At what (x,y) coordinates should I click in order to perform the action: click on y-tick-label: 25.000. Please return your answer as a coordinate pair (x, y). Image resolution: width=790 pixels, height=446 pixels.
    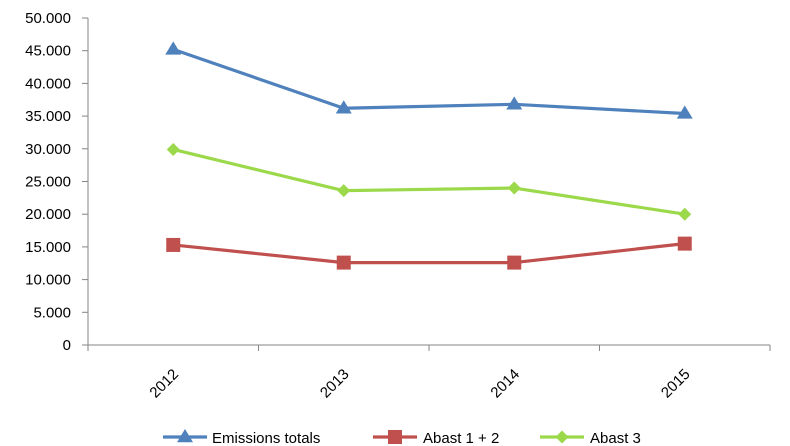
    Looking at the image, I should click on (48, 182).